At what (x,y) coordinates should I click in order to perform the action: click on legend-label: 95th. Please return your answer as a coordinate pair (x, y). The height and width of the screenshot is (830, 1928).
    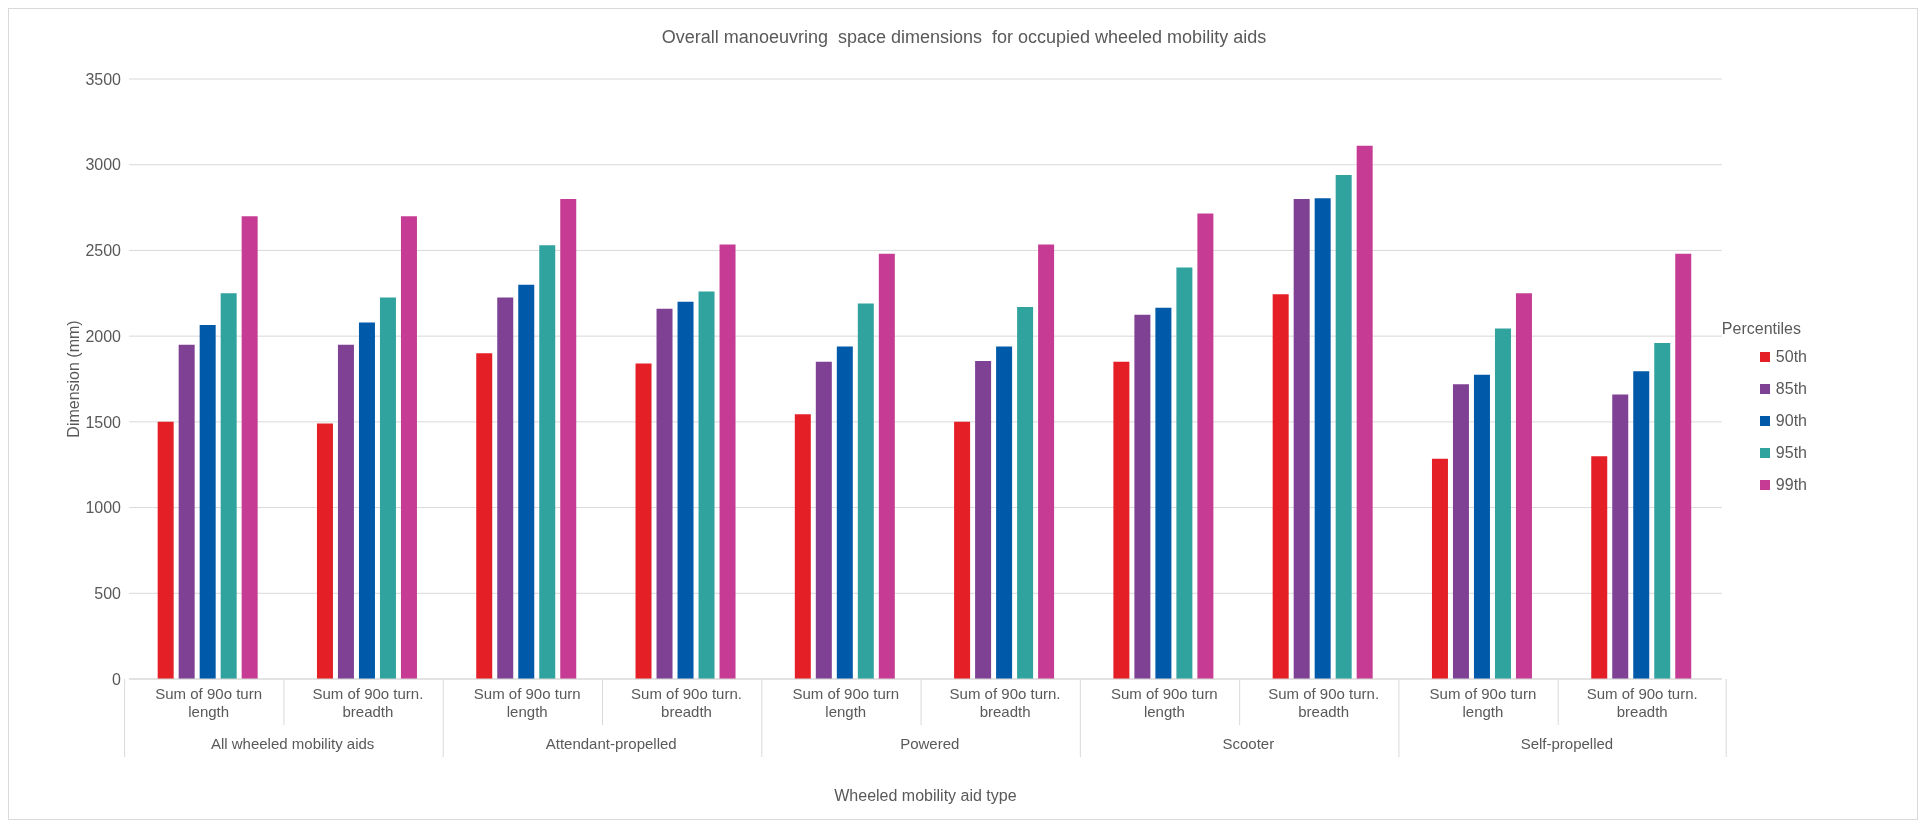
    Looking at the image, I should click on (1791, 453).